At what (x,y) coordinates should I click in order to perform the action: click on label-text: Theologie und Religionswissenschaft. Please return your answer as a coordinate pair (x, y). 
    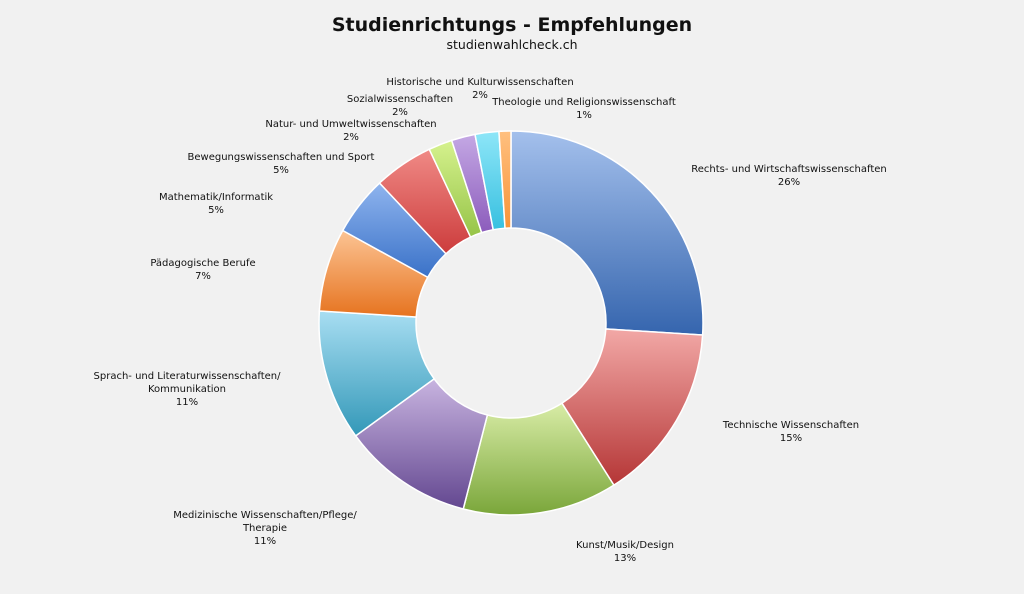
    Looking at the image, I should click on (584, 102).